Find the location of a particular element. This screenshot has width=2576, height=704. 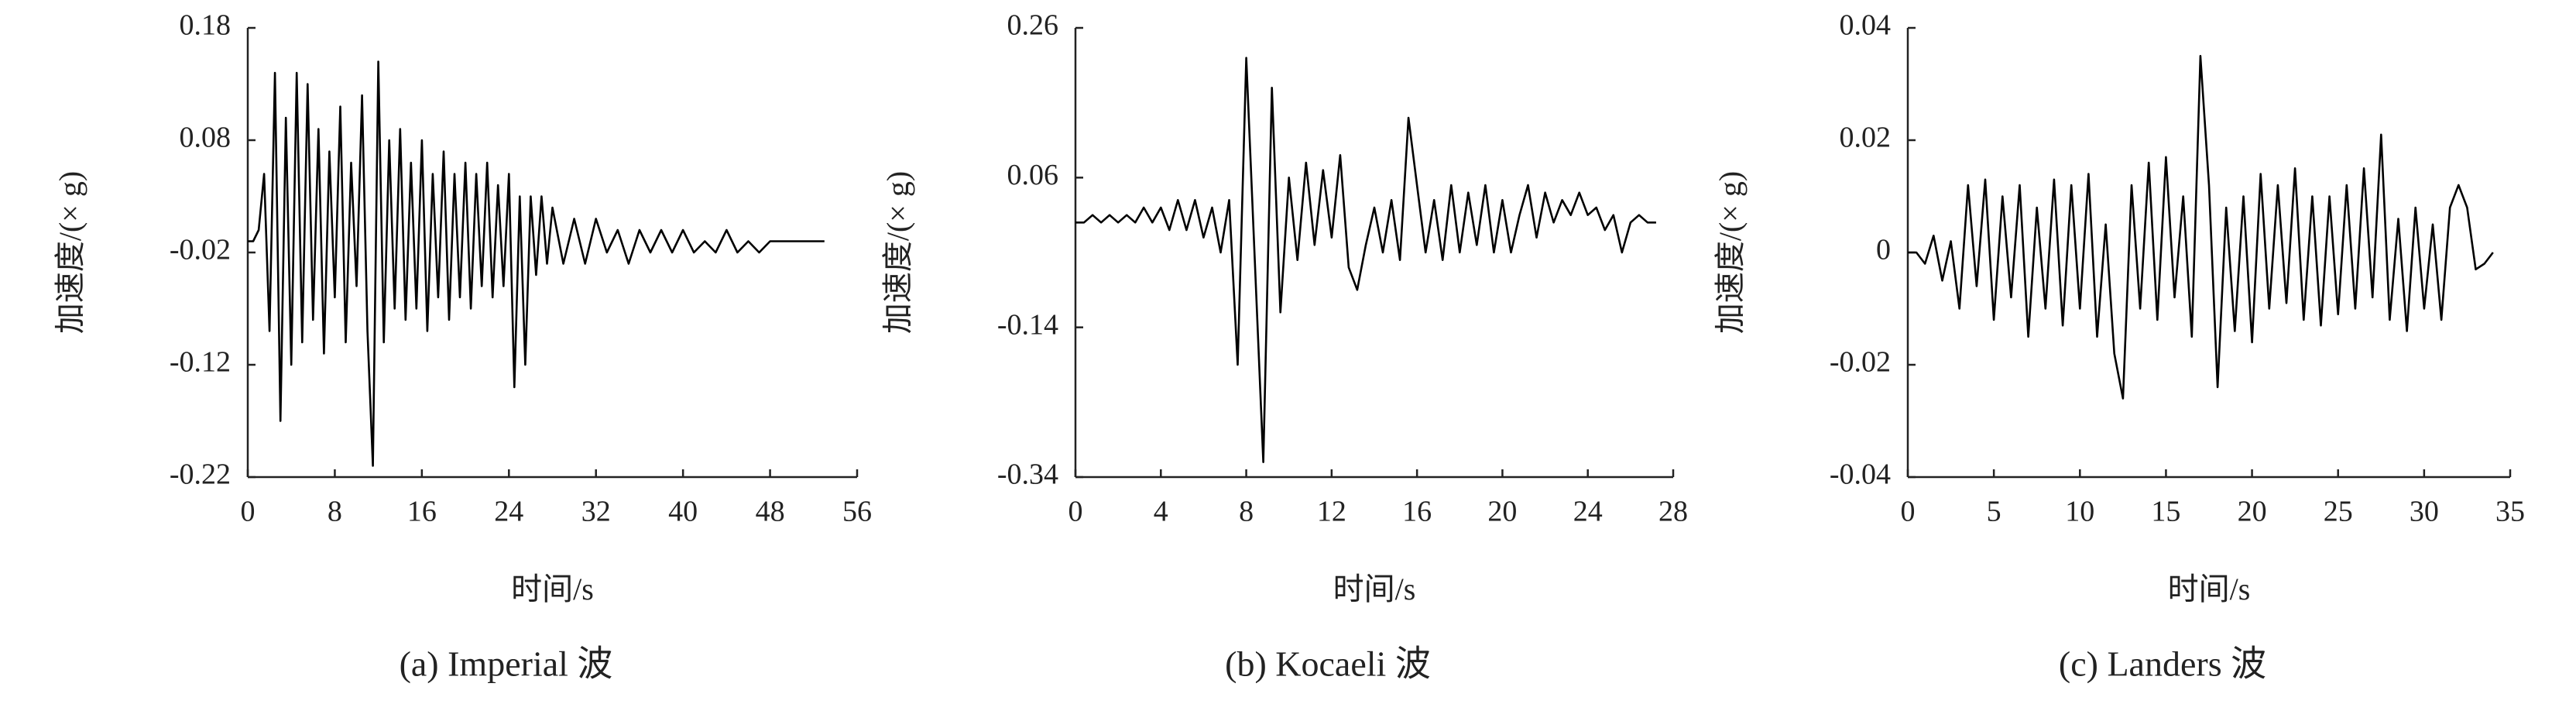

y-tick-label: -0.14 is located at coordinates (1027, 324).